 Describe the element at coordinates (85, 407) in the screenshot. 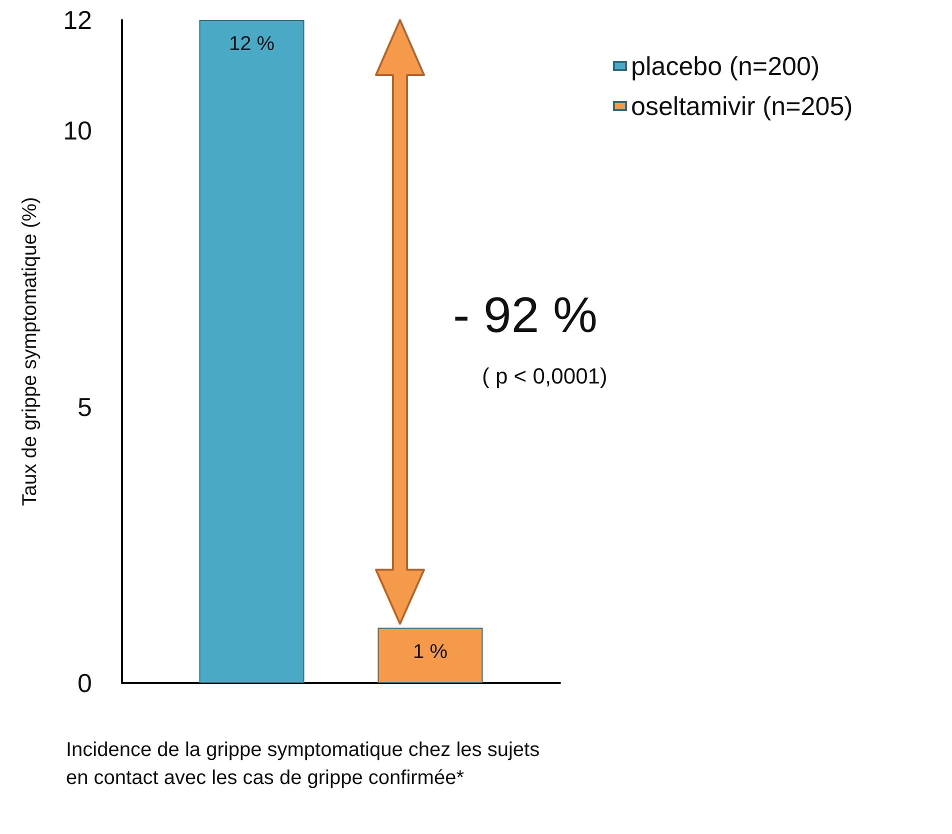

I see `y-tick-label: 5` at that location.